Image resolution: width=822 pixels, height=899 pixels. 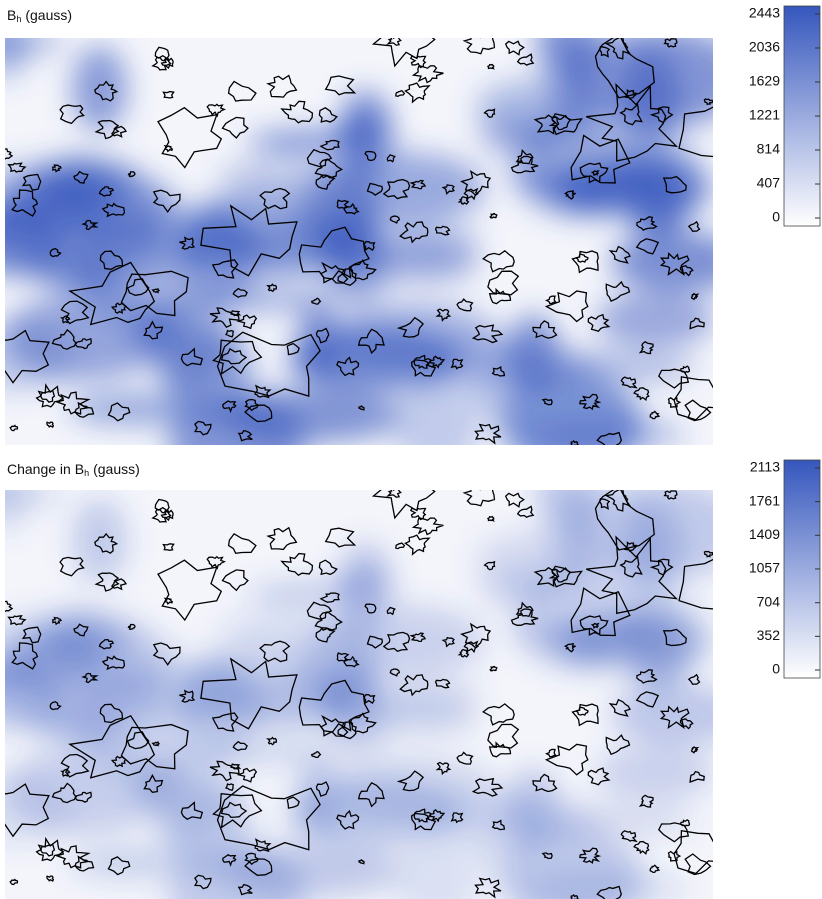 I want to click on title-part: h, so click(x=18, y=19).